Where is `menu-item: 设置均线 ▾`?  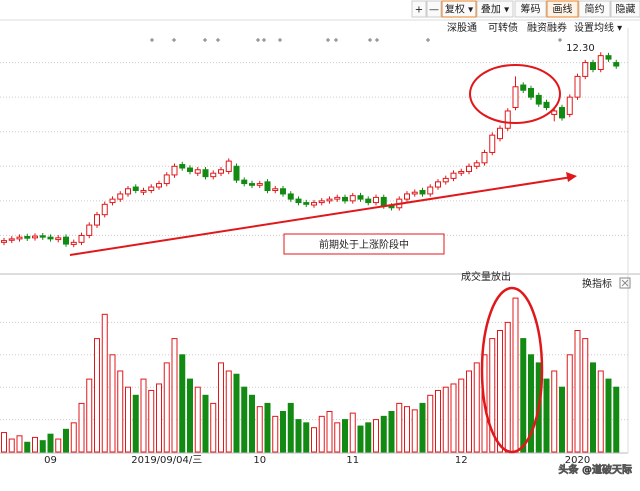 menu-item: 设置均线 ▾ is located at coordinates (598, 27).